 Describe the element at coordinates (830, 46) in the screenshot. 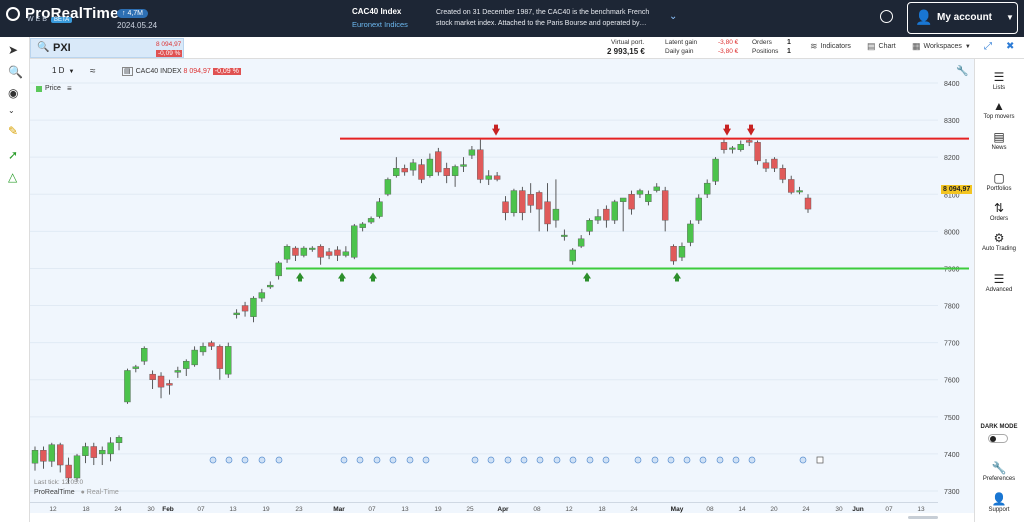

I see `indicators-button: ≋ Indicators` at that location.